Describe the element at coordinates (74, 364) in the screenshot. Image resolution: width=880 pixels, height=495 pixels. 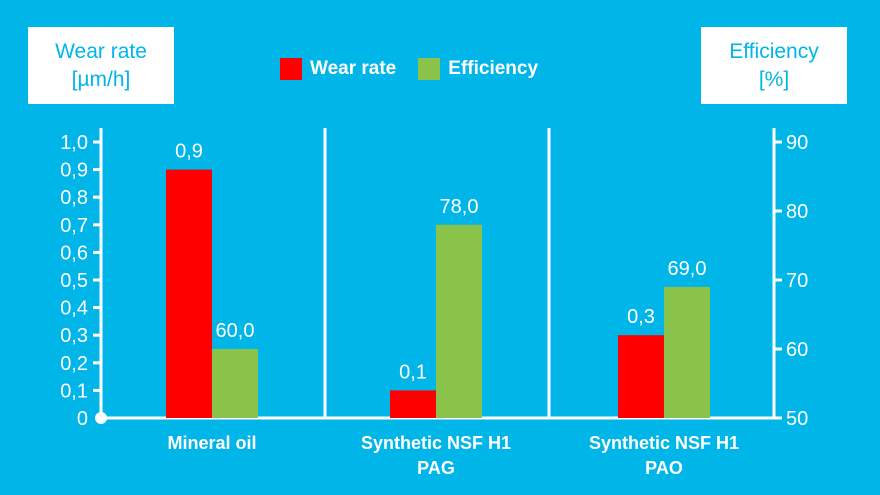
I see `left-axis-tick-label: 0,2` at that location.